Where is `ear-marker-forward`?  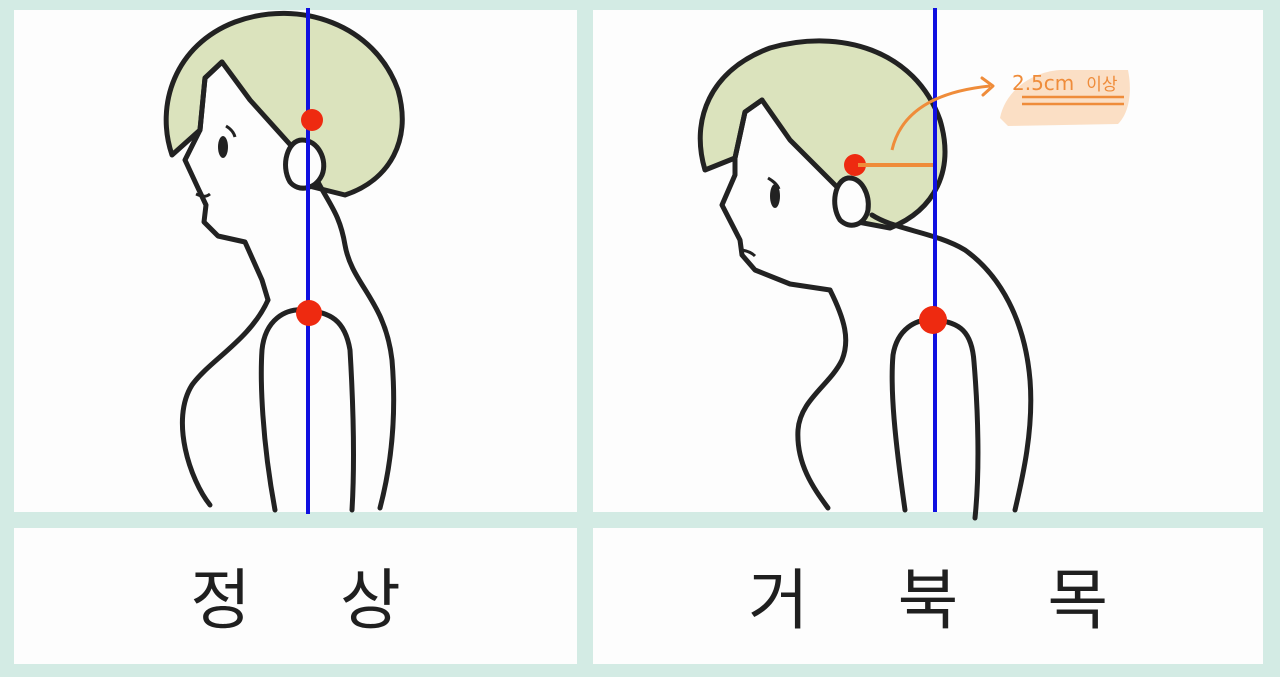 ear-marker-forward is located at coordinates (855, 165).